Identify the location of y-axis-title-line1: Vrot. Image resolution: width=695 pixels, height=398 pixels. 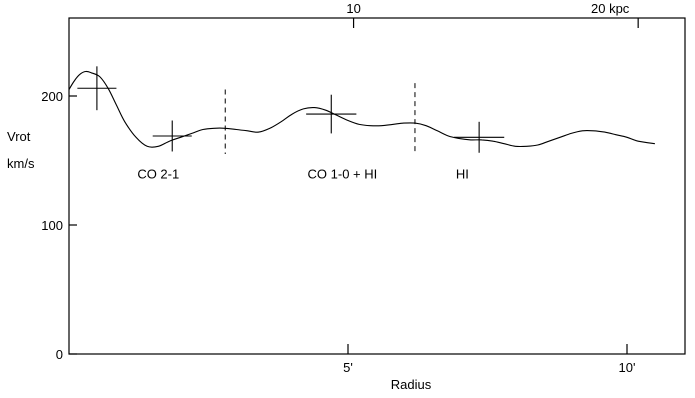
(19, 136).